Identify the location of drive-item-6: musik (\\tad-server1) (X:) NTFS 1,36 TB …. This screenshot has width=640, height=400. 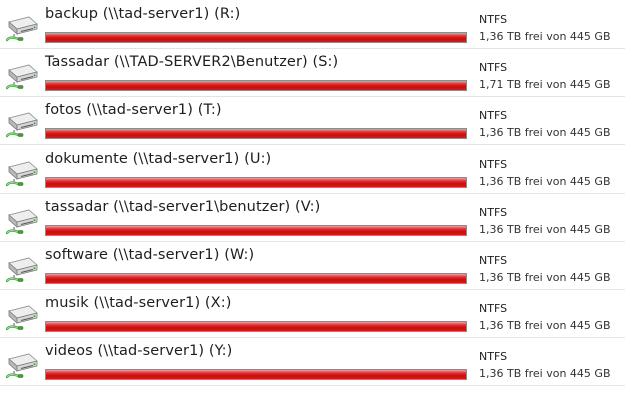
(312, 314).